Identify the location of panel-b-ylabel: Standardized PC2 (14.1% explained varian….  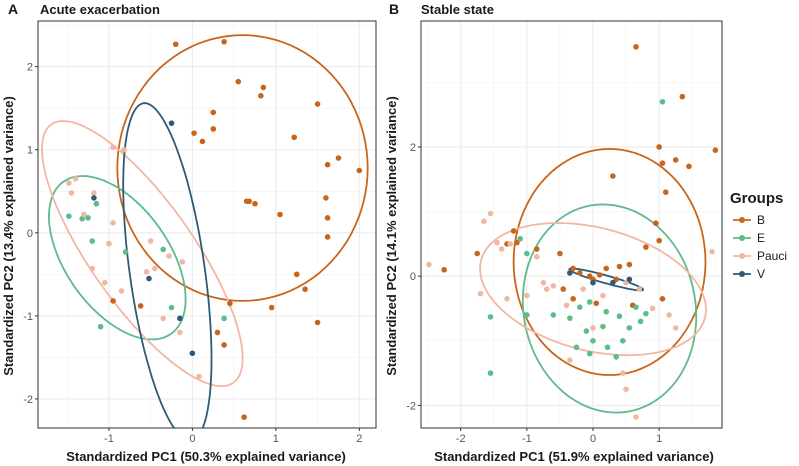
(391, 236).